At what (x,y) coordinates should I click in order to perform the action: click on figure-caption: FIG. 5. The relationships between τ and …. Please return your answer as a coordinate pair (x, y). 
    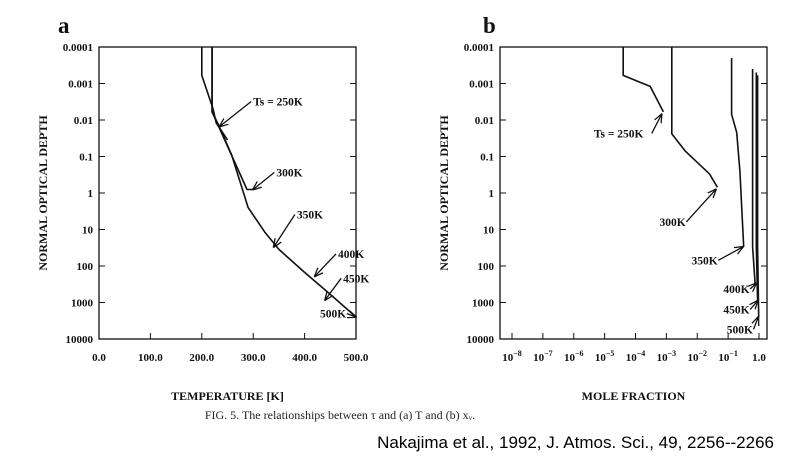
    Looking at the image, I should click on (340, 415).